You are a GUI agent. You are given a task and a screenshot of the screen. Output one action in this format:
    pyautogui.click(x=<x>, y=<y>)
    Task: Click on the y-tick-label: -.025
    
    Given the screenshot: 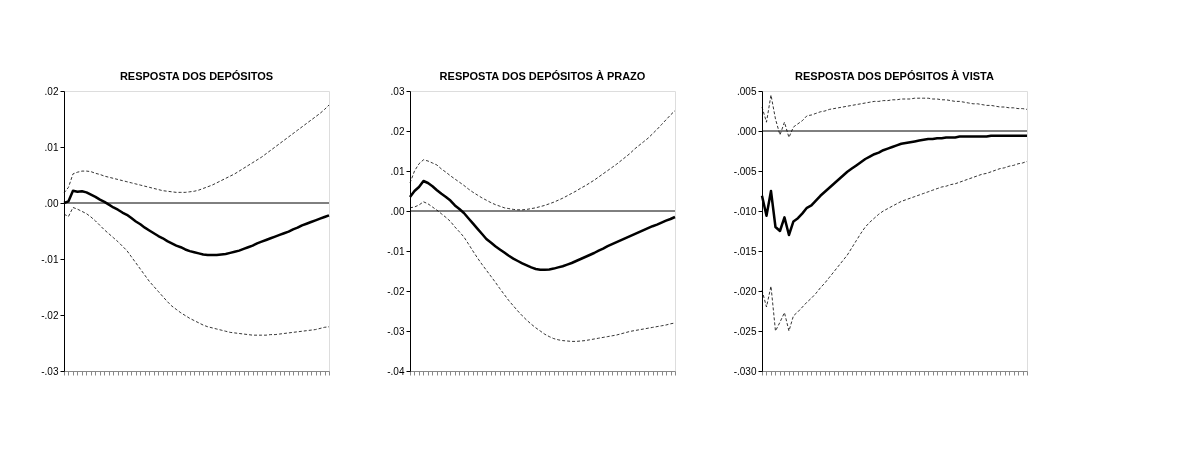 What is the action you would take?
    pyautogui.click(x=745, y=331)
    